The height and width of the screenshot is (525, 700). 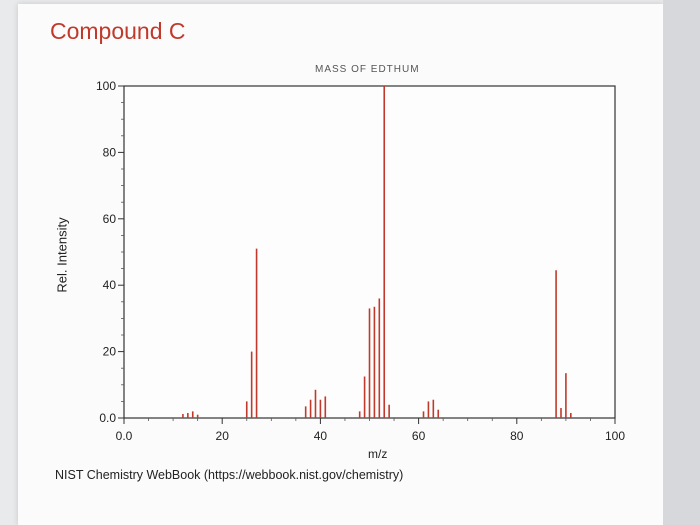 I want to click on y-tick-label: 100, so click(x=106, y=86).